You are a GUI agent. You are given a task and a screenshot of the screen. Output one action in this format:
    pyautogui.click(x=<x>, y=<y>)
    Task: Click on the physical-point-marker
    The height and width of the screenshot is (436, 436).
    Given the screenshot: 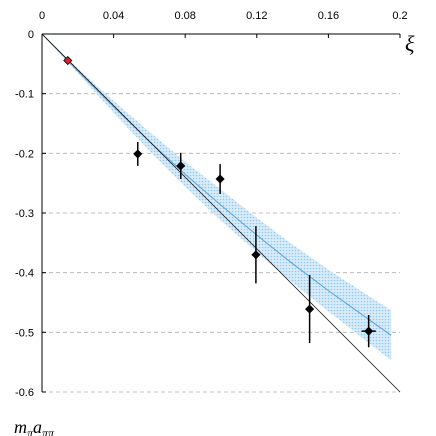 What is the action you would take?
    pyautogui.click(x=68, y=60)
    